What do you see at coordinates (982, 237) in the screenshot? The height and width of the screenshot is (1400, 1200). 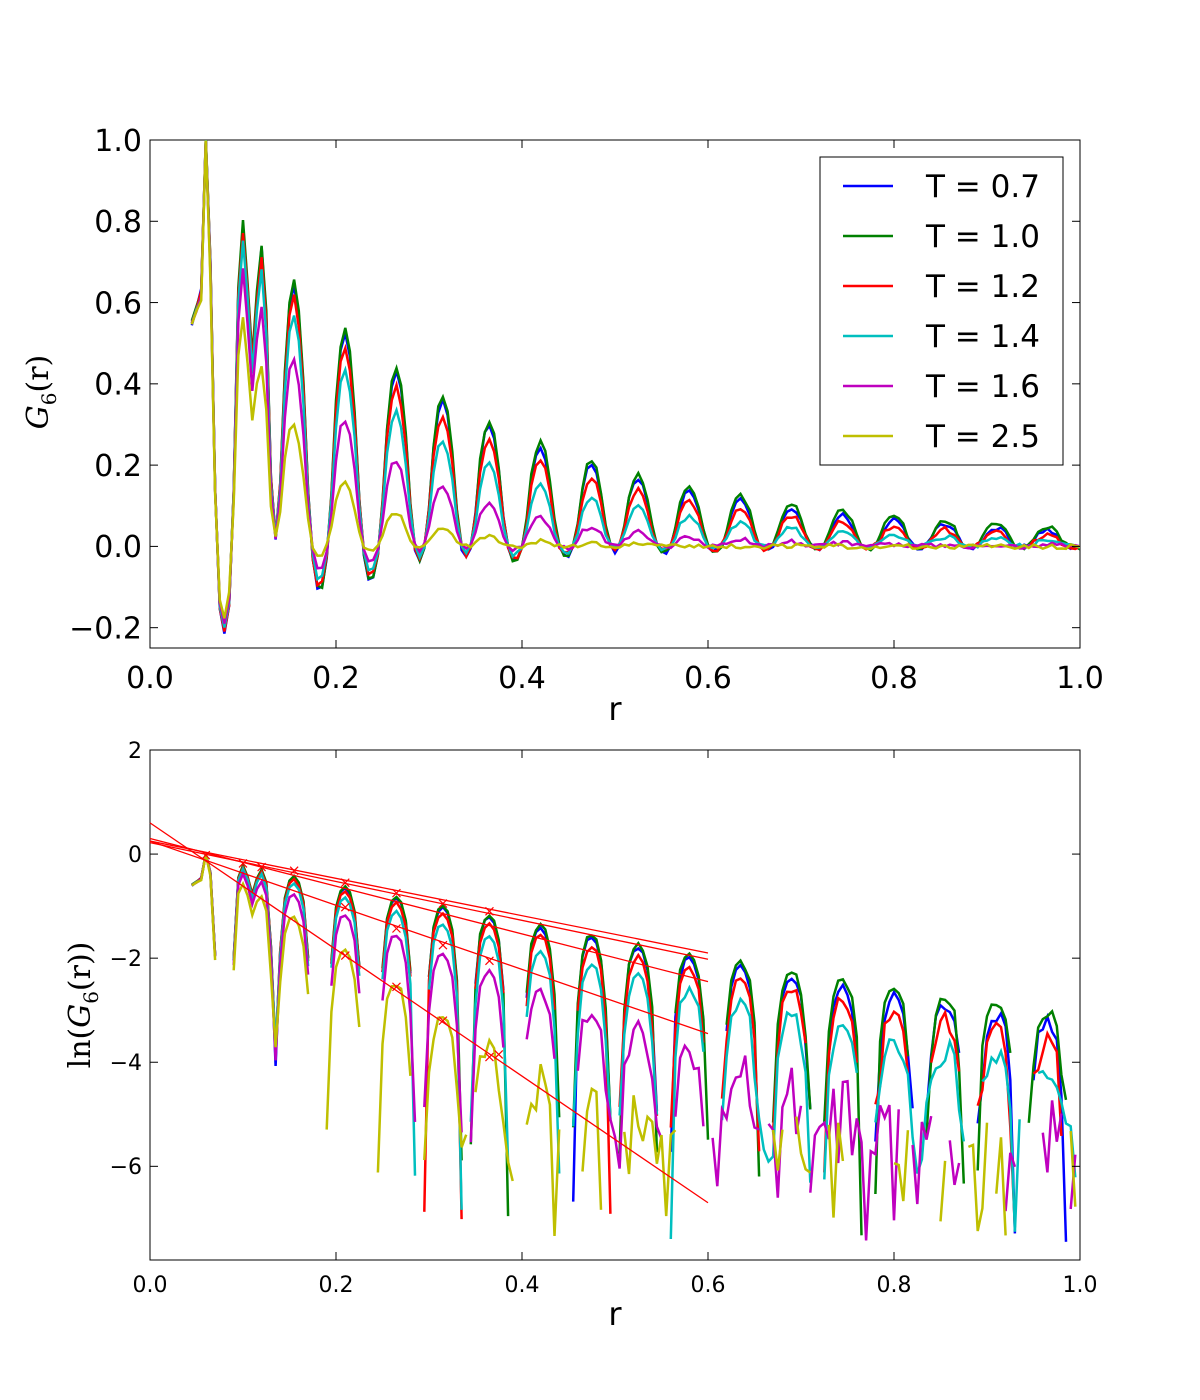 I see `legend-entry-label: T = 1.0` at bounding box center [982, 237].